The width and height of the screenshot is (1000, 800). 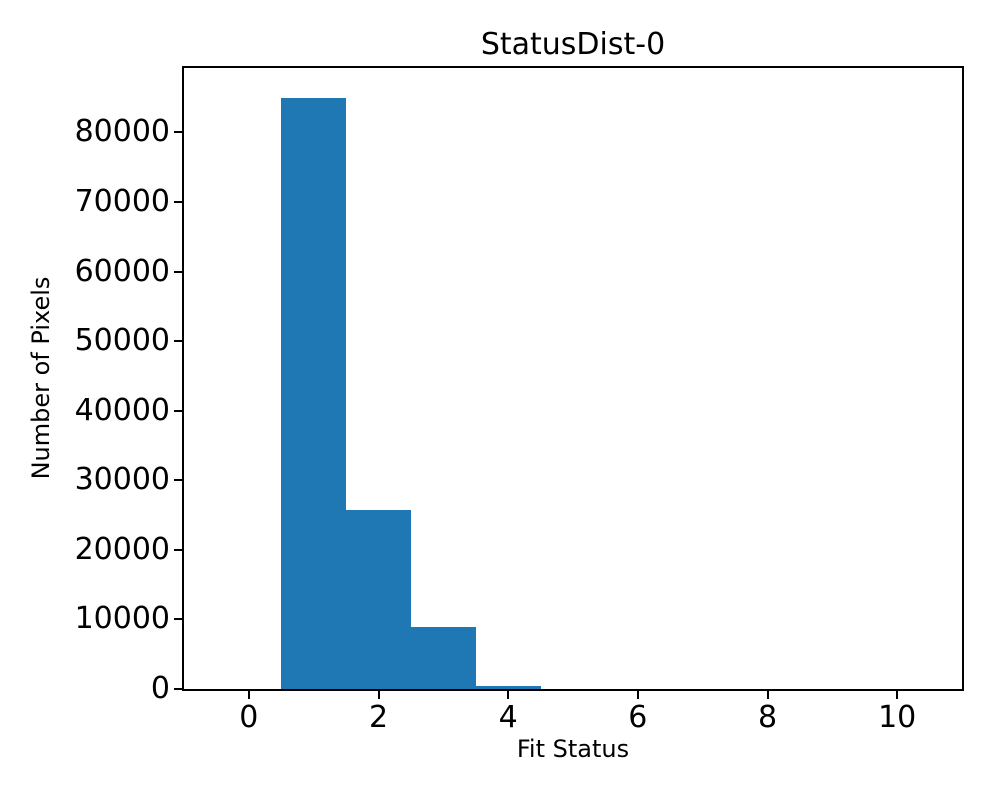 What do you see at coordinates (122, 549) in the screenshot?
I see `y-tick-label: 20000` at bounding box center [122, 549].